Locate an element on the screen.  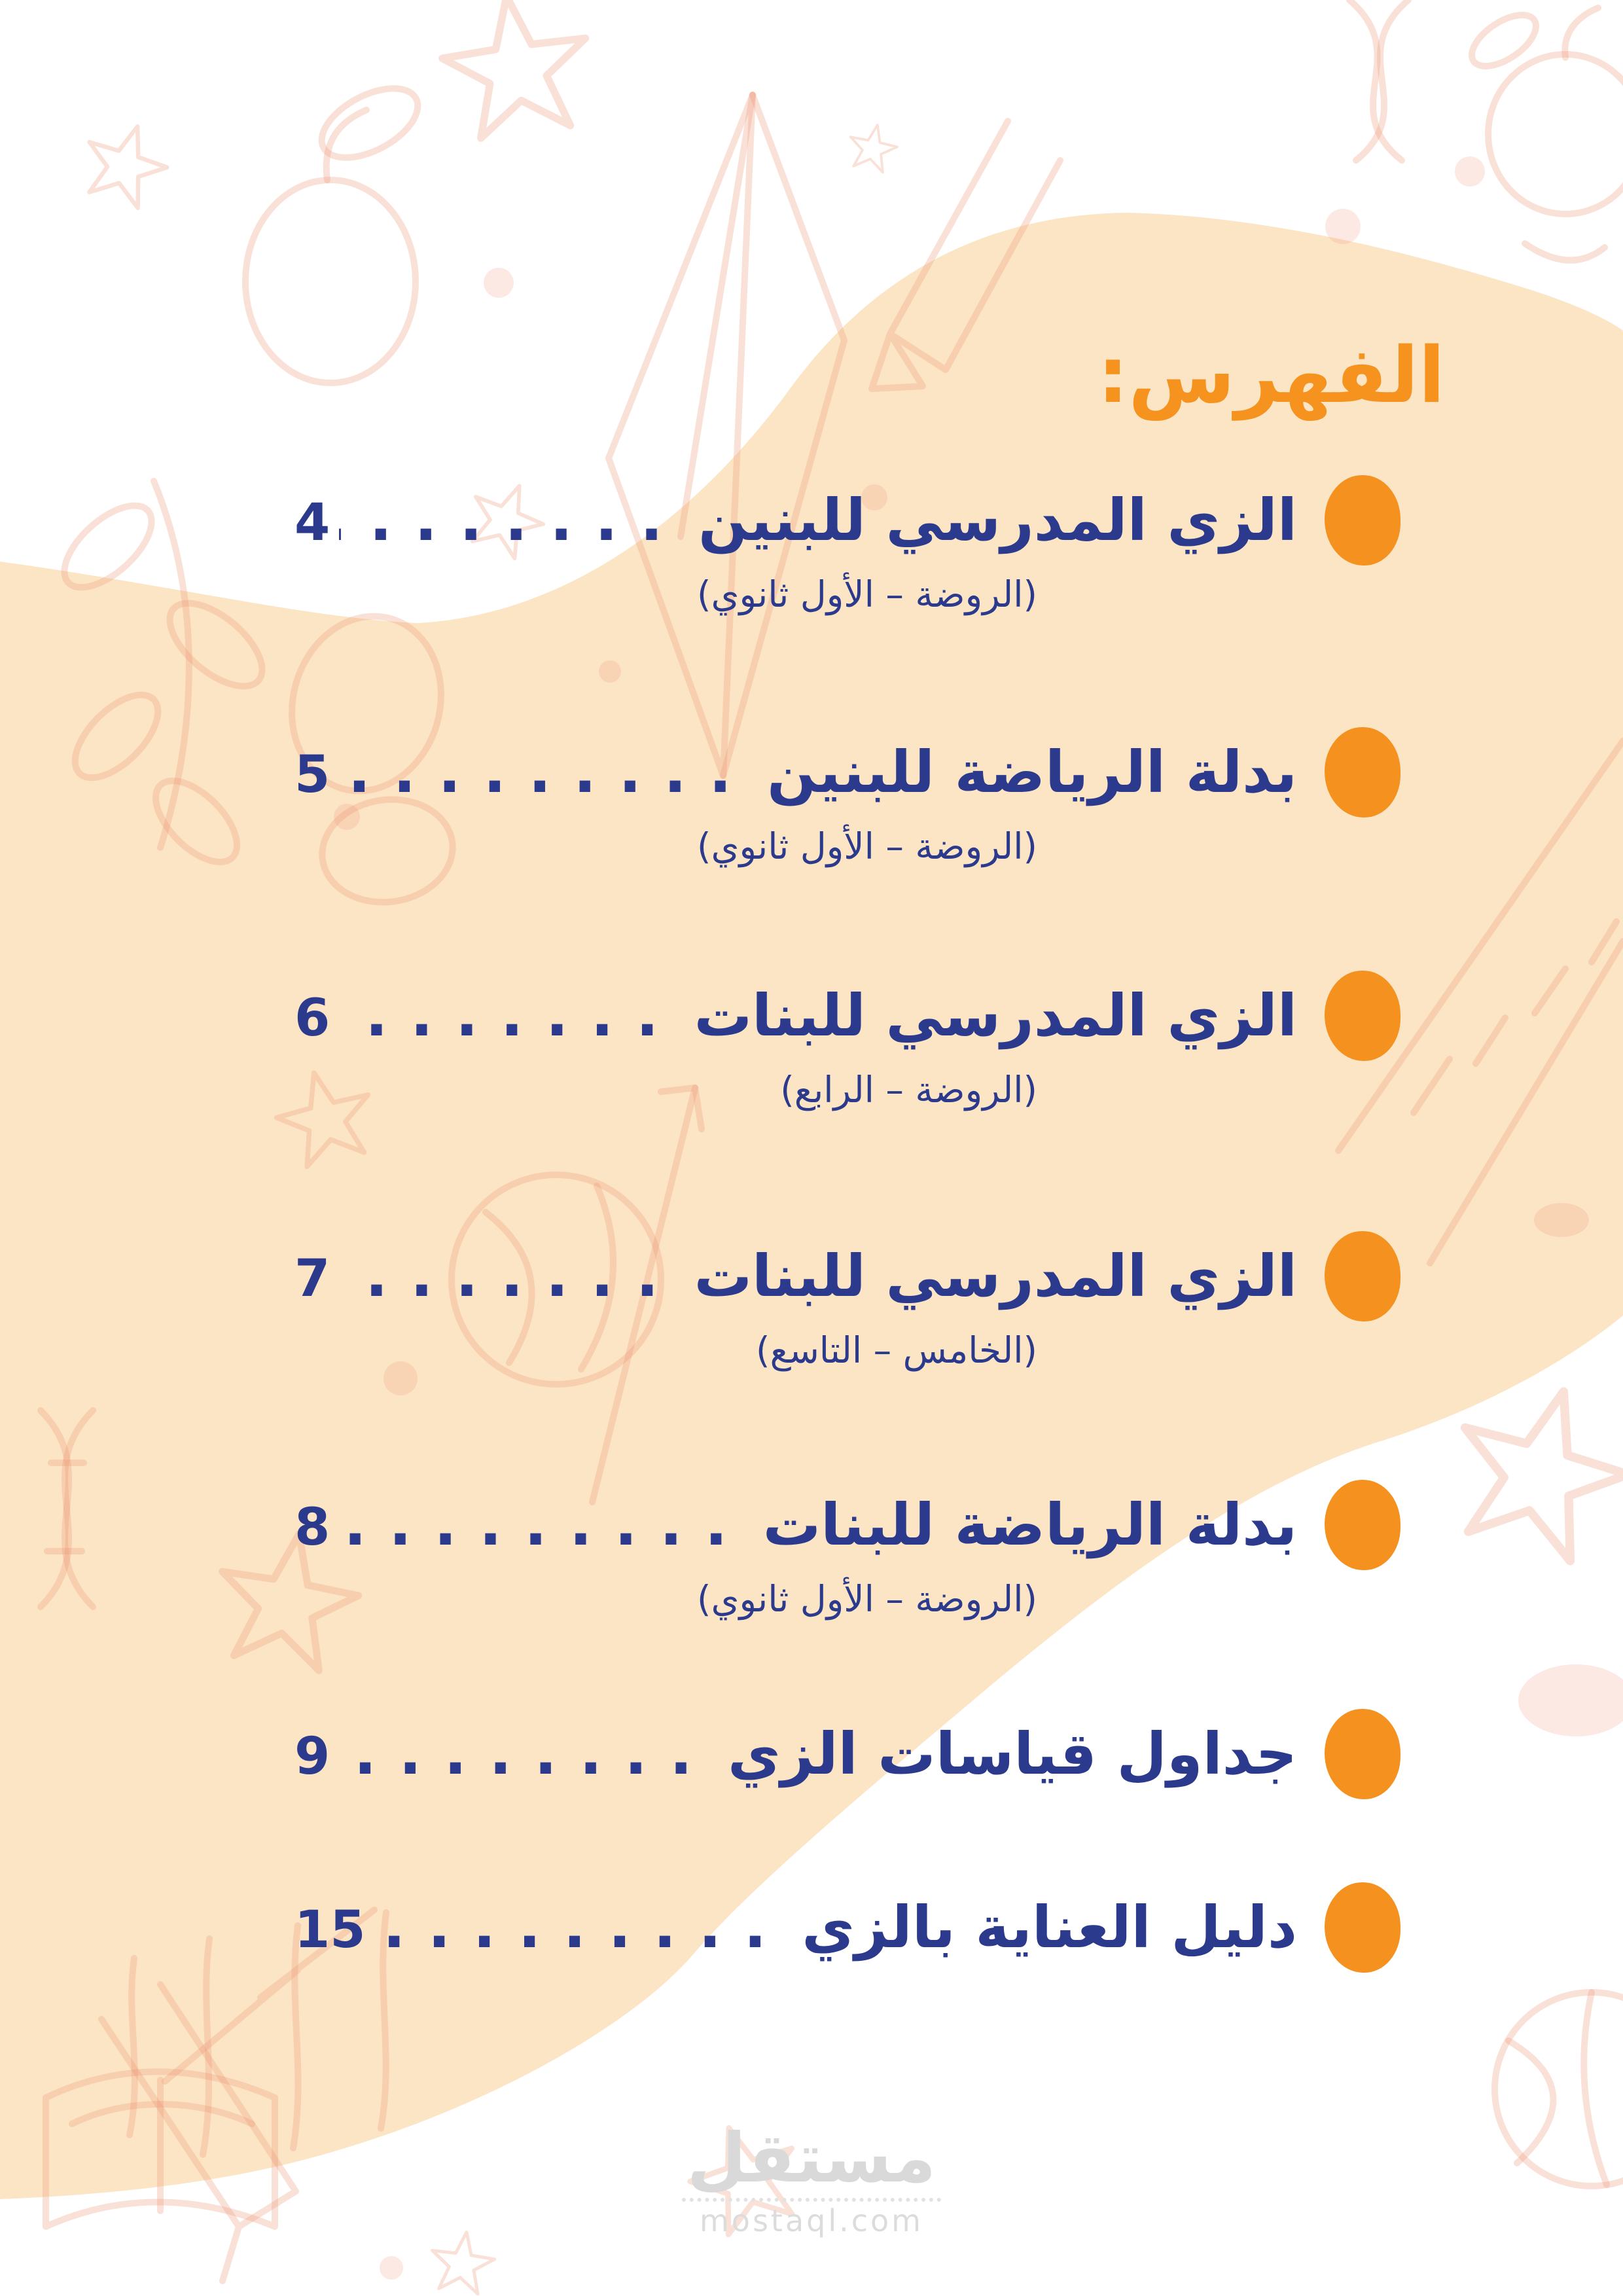
doodle-paper-plane-icon is located at coordinates (726, 435).